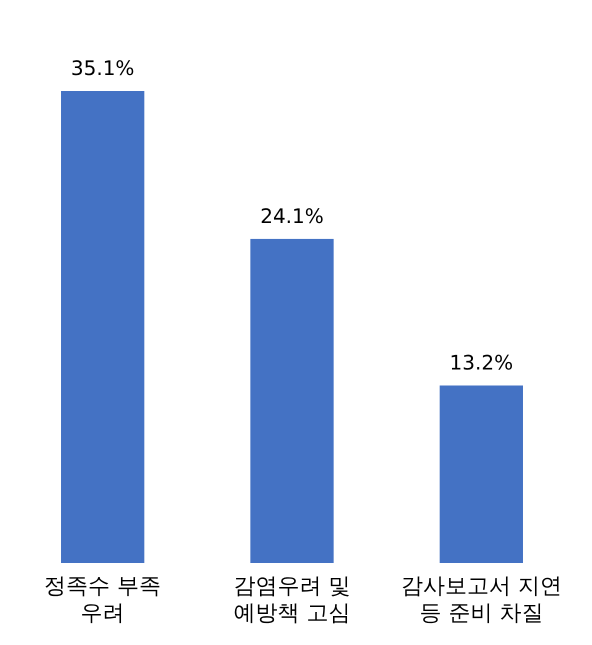  I want to click on x-tick-label: 감염우려 및 예방책 고심, so click(292, 600).